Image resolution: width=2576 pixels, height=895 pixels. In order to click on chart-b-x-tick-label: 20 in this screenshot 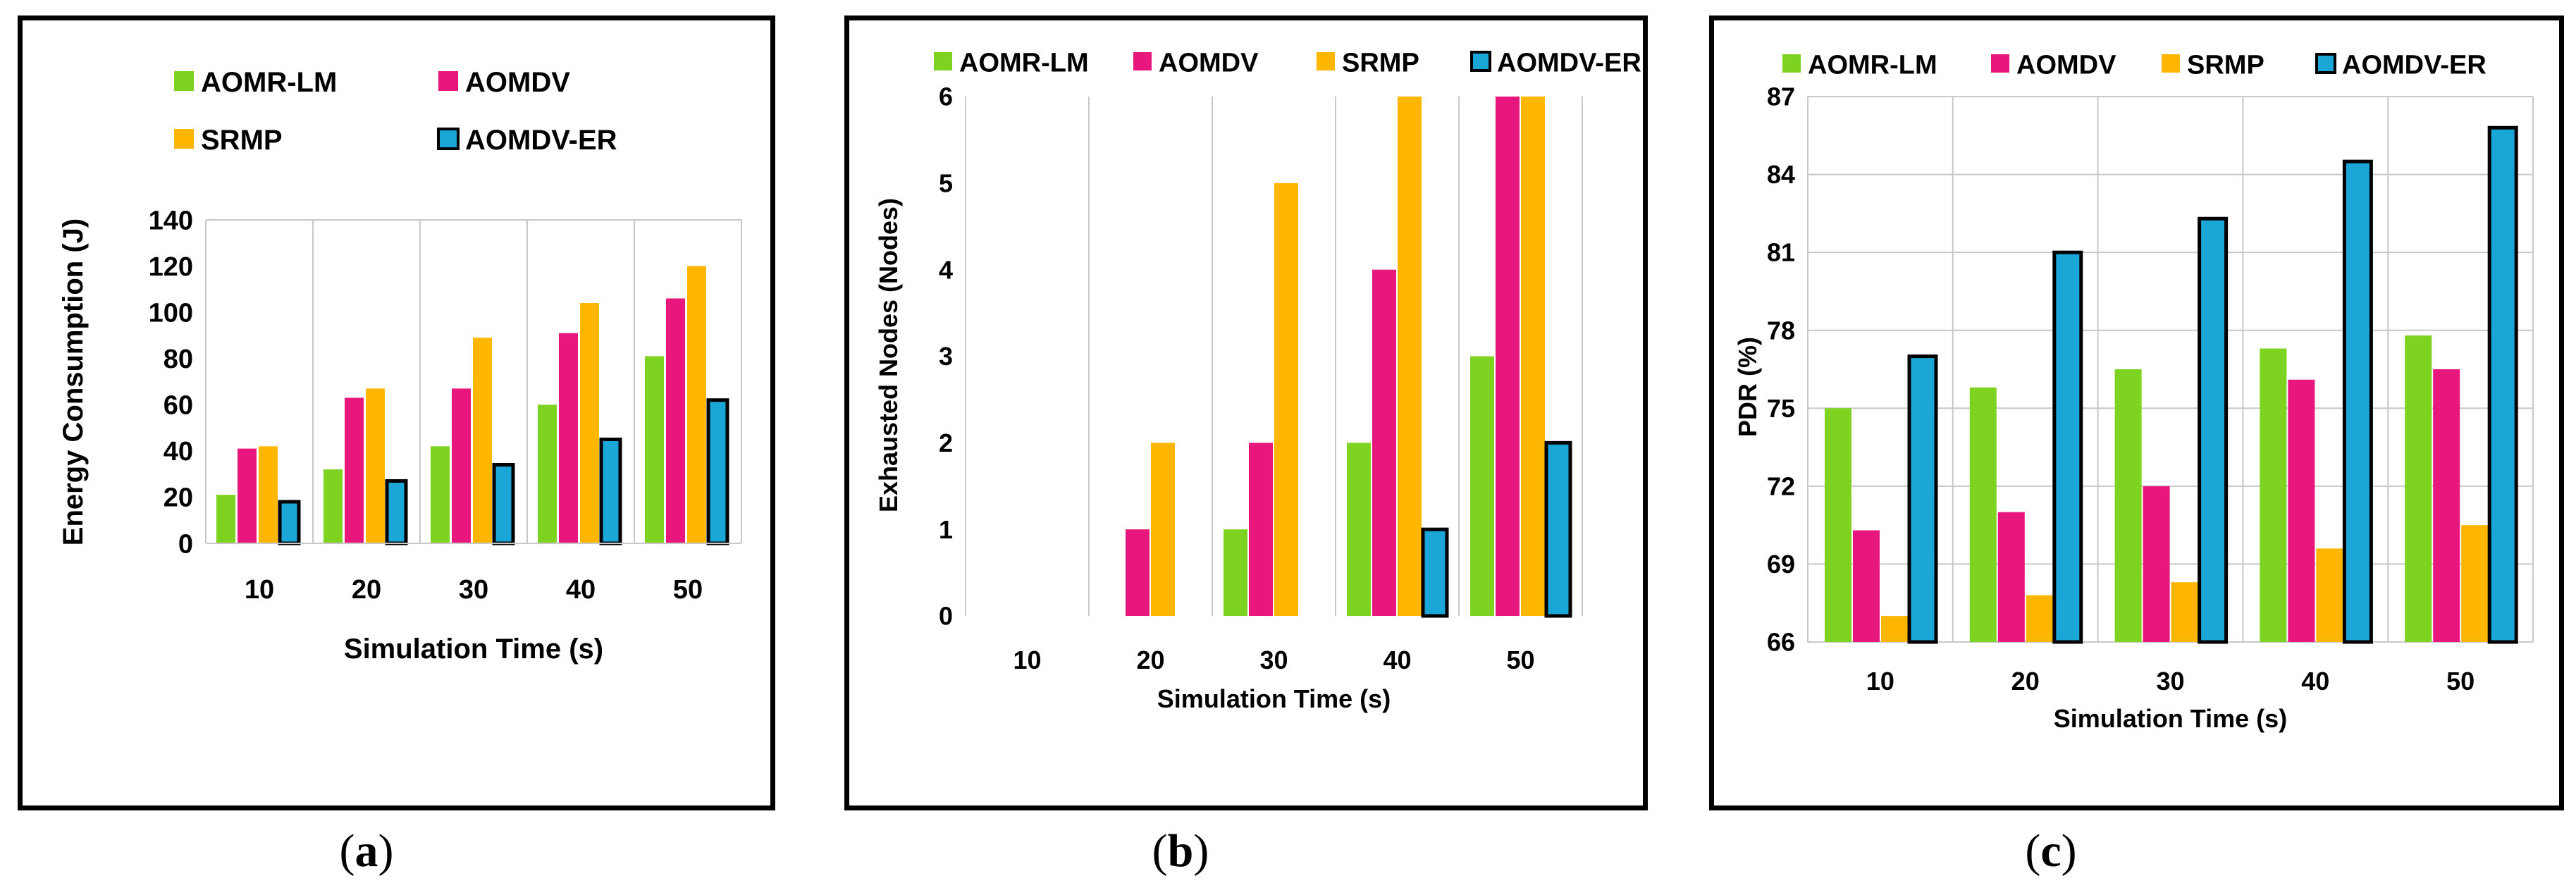, I will do `click(1150, 660)`.